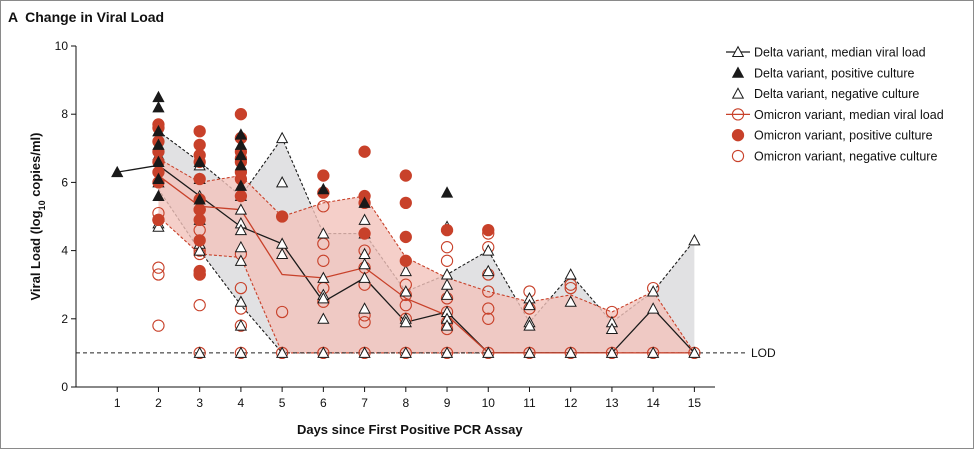  Describe the element at coordinates (364, 403) in the screenshot. I see `x-tick-label: 7` at that location.